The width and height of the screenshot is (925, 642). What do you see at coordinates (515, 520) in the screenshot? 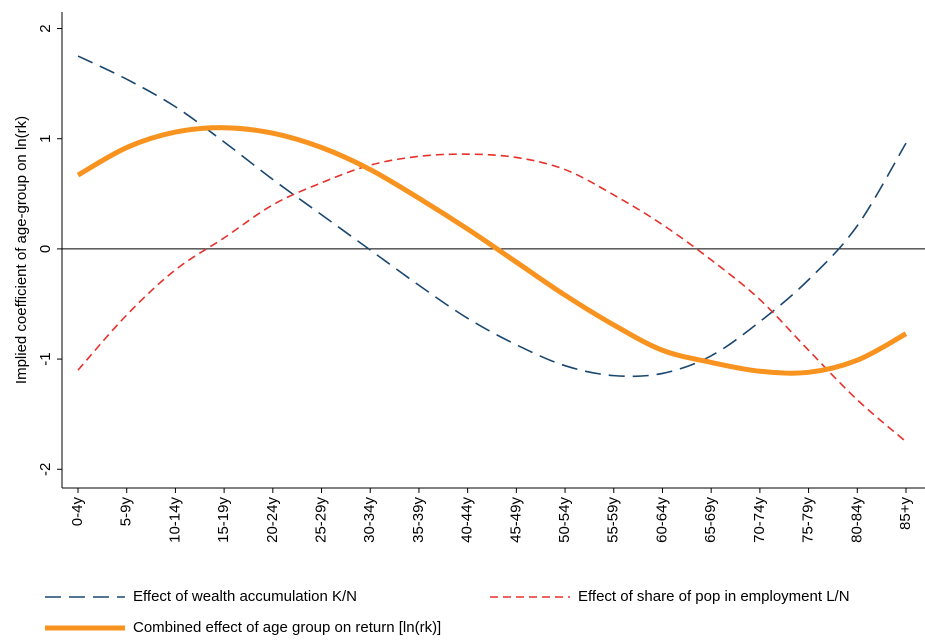
I see `x-tick-label: 45-49y` at bounding box center [515, 520].